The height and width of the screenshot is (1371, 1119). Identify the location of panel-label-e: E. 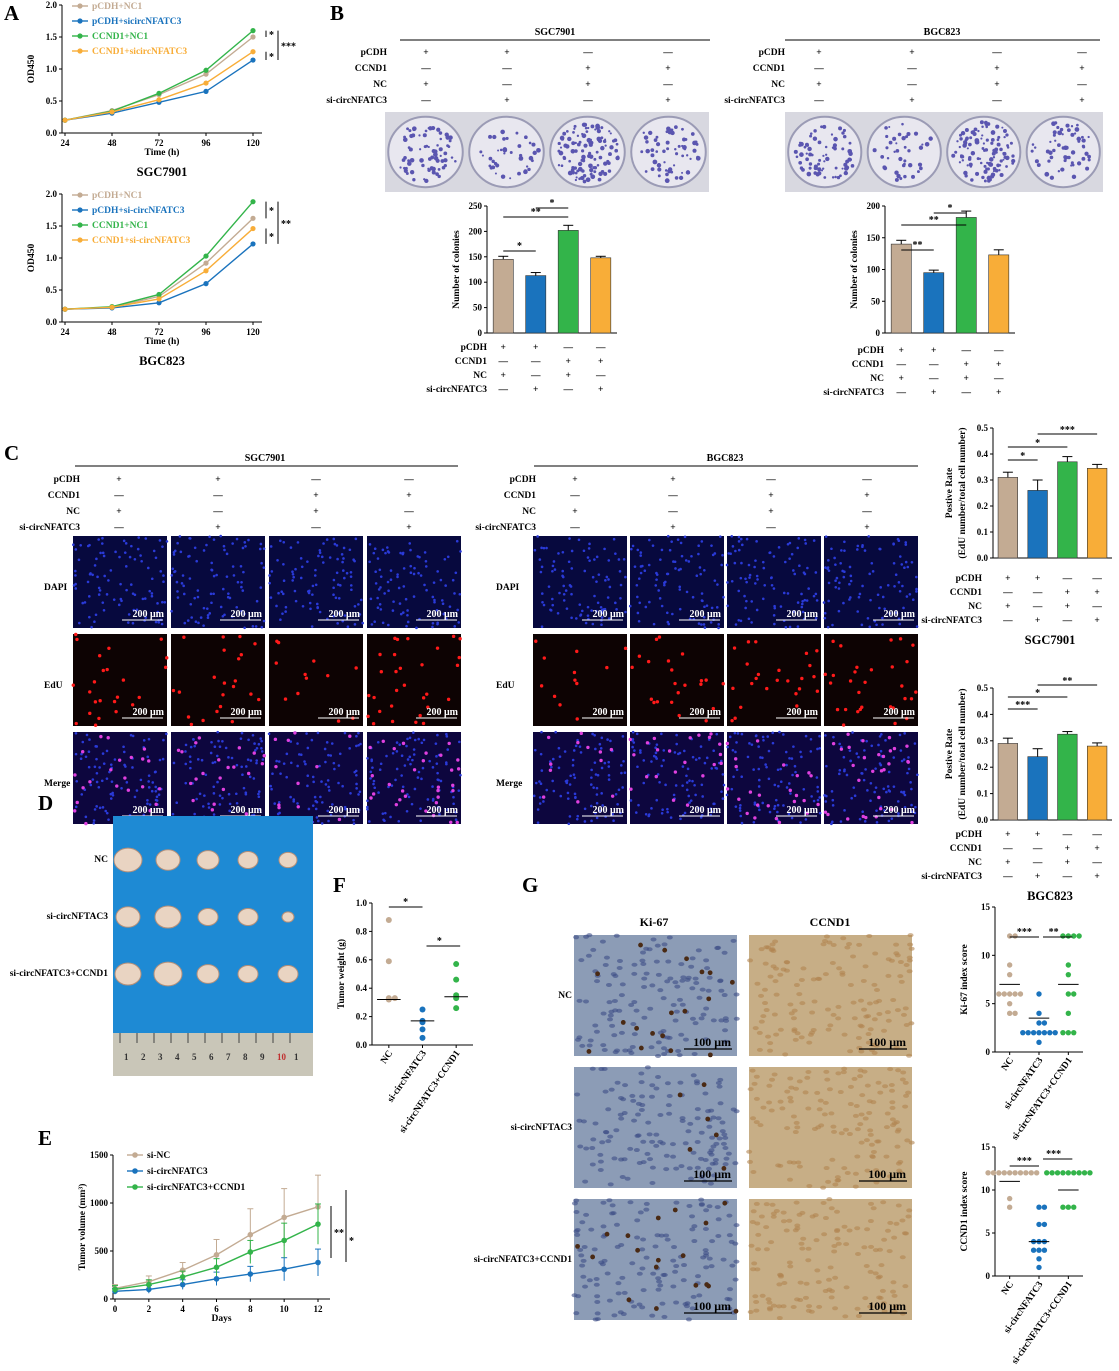
(45, 1138).